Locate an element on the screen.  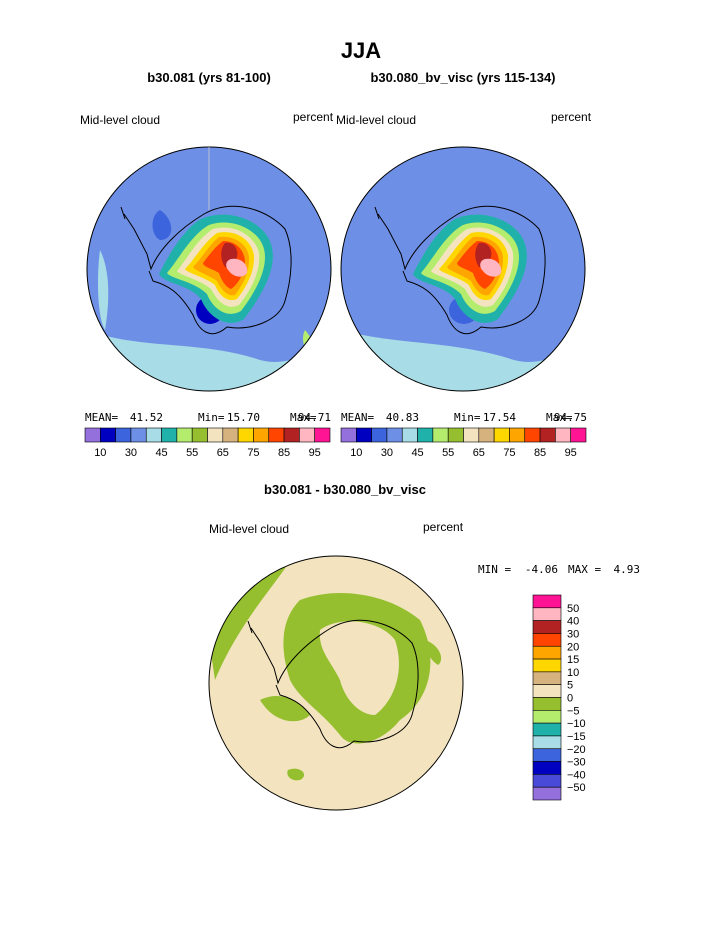
colorbar-label: −15 is located at coordinates (576, 737).